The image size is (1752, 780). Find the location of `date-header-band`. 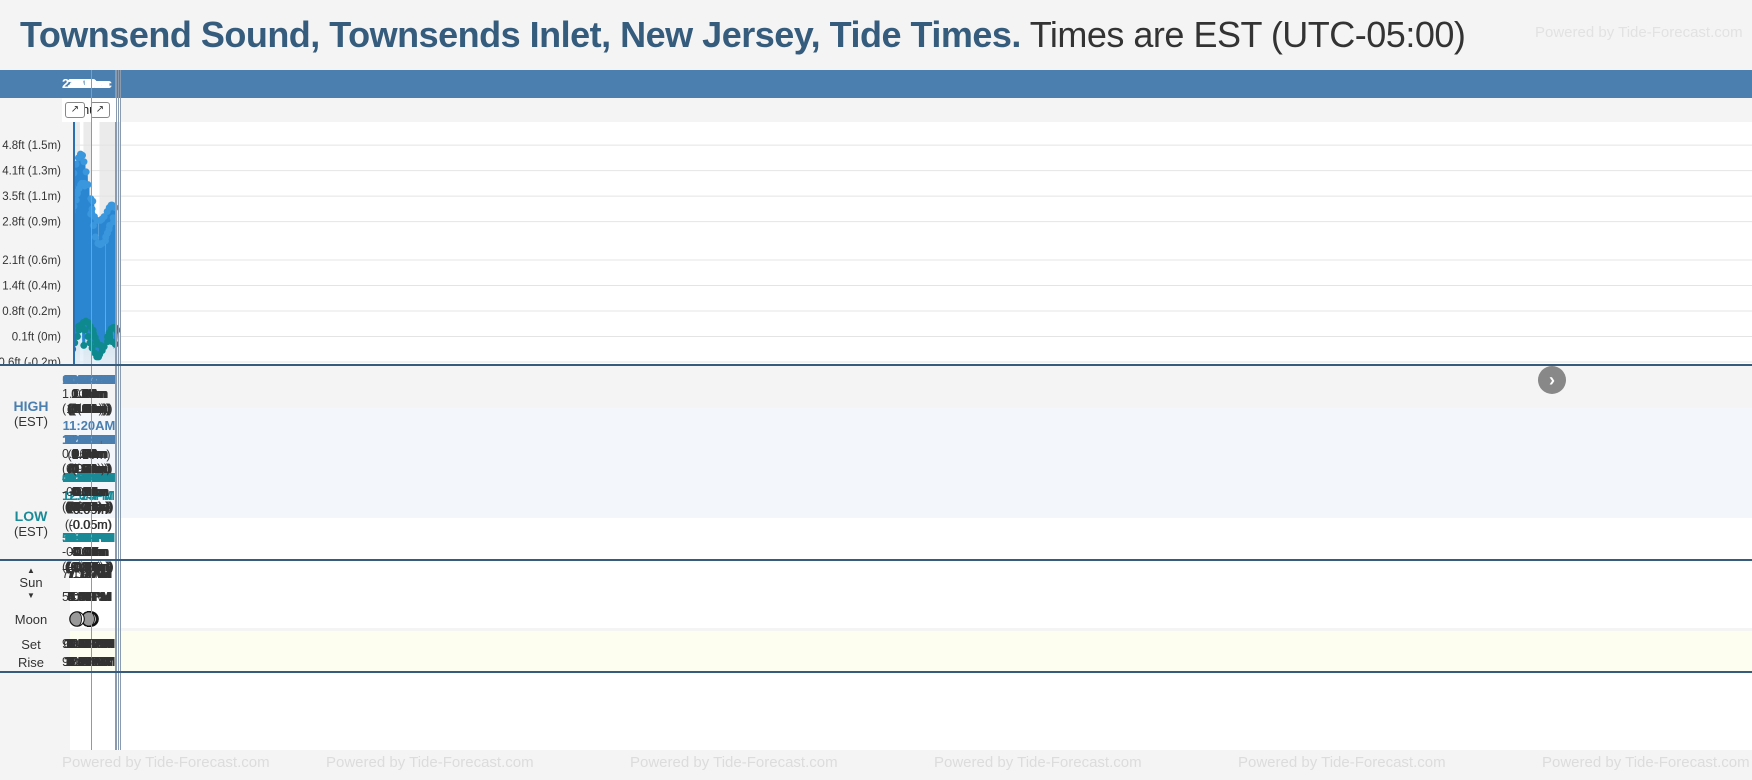

date-header-band is located at coordinates (876, 84).